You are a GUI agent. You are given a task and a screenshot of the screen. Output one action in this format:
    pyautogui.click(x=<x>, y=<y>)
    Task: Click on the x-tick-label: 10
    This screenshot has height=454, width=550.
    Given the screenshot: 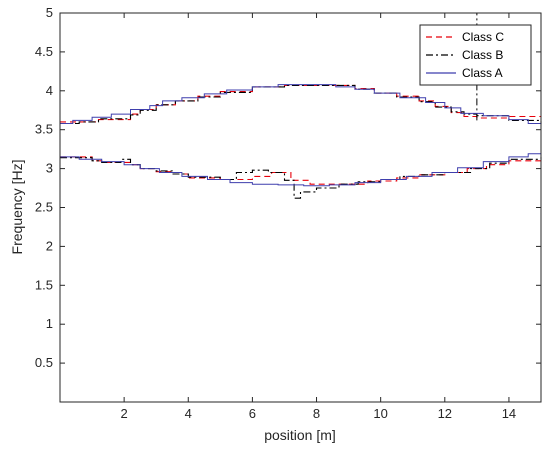 What is the action you would take?
    pyautogui.click(x=380, y=413)
    